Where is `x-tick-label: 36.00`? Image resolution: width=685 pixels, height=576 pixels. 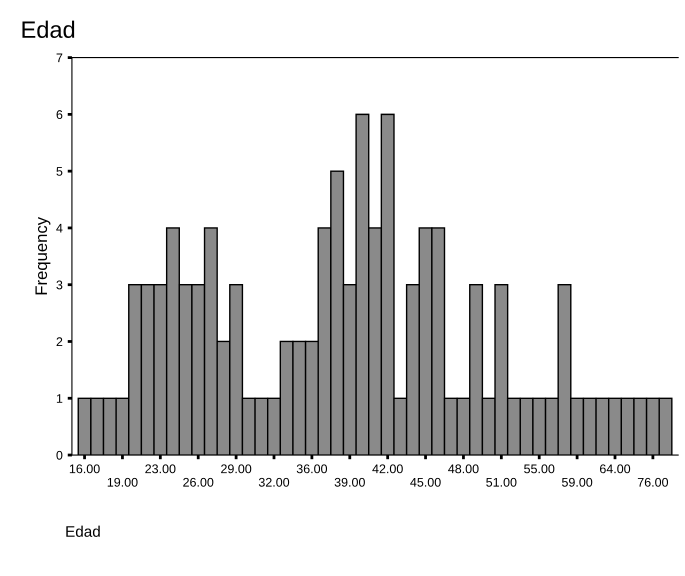 x-tick-label: 36.00 is located at coordinates (312, 469).